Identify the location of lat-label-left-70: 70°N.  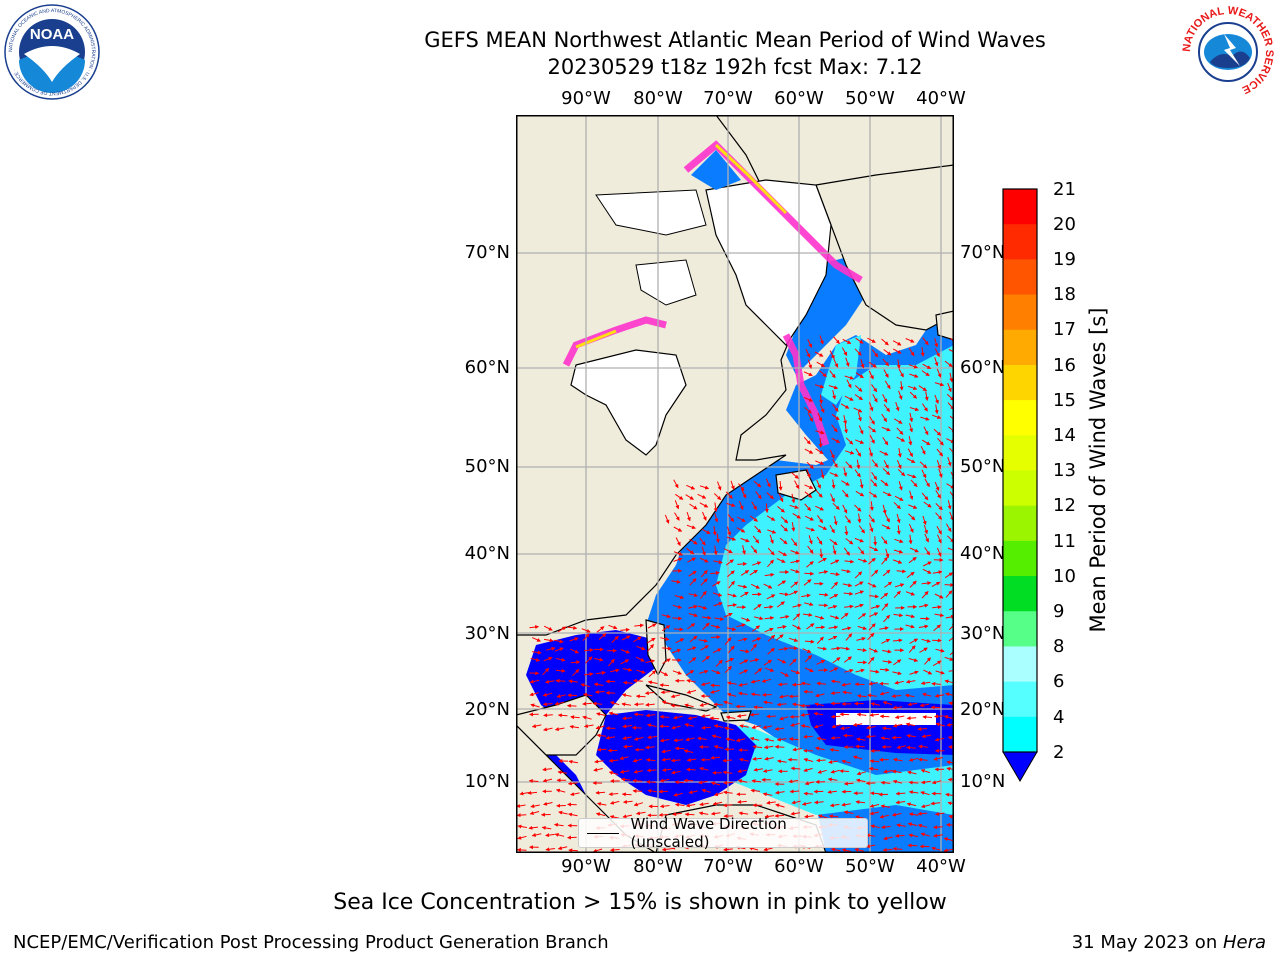
(487, 252).